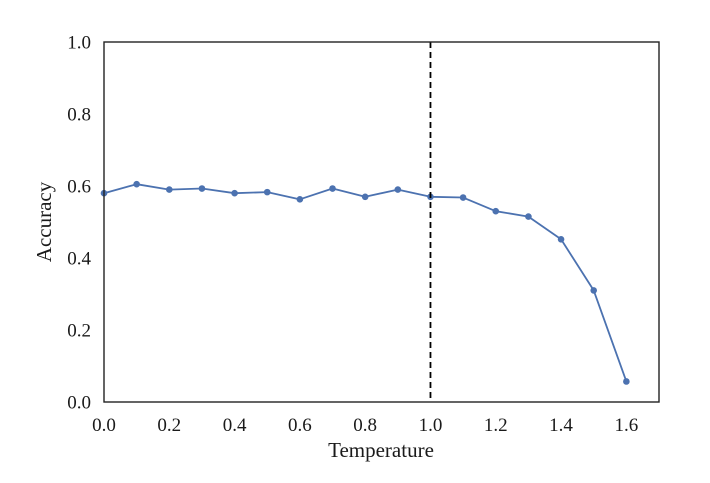  I want to click on x-tick-labels: 0.0 0.2 0.4 0.6 0.8 1.0 1.2 1.4 1.6, so click(365, 425).